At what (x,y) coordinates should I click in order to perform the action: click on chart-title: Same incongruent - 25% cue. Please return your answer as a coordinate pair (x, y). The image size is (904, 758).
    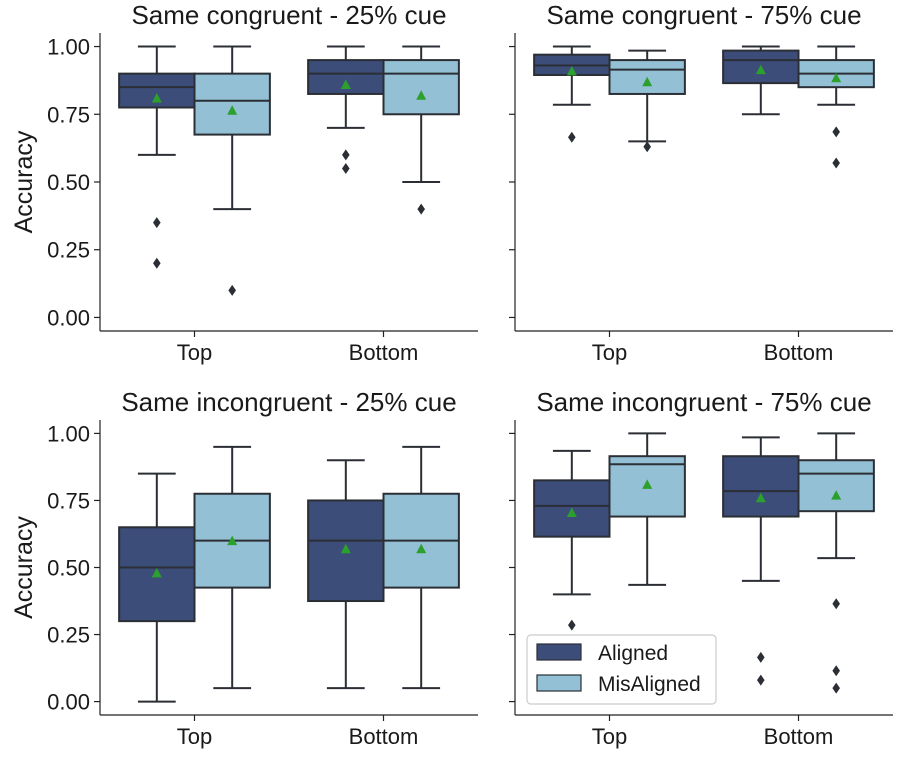
    Looking at the image, I should click on (288, 402).